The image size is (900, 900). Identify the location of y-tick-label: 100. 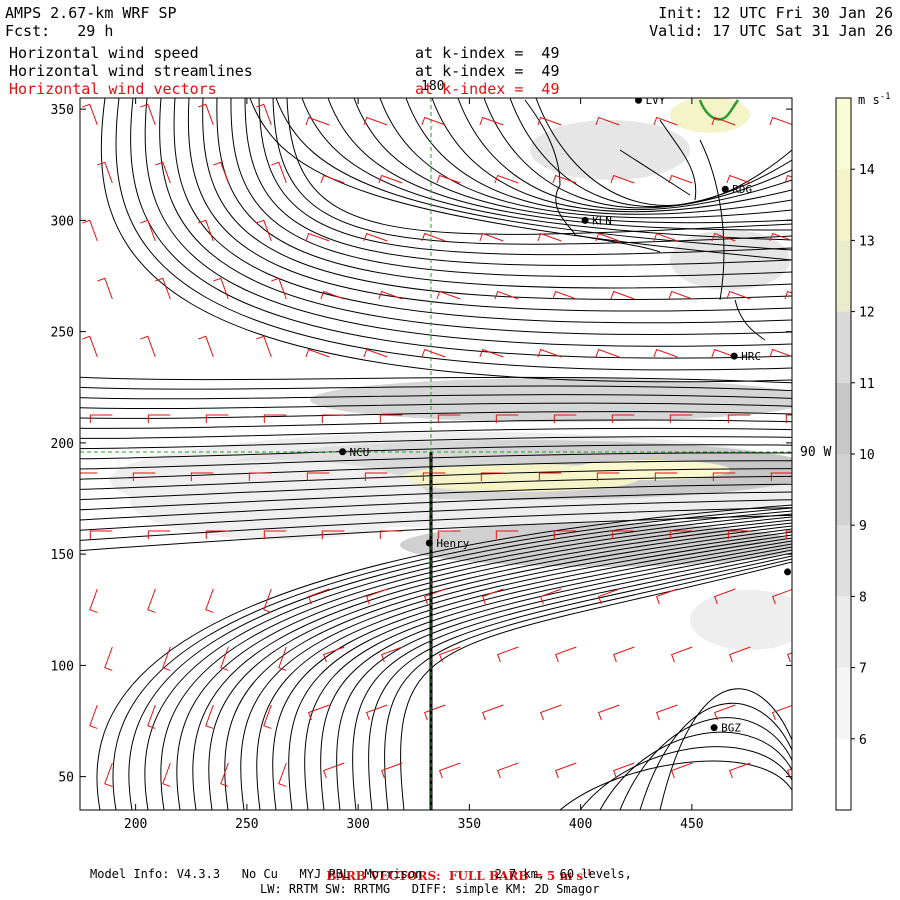
(62, 666).